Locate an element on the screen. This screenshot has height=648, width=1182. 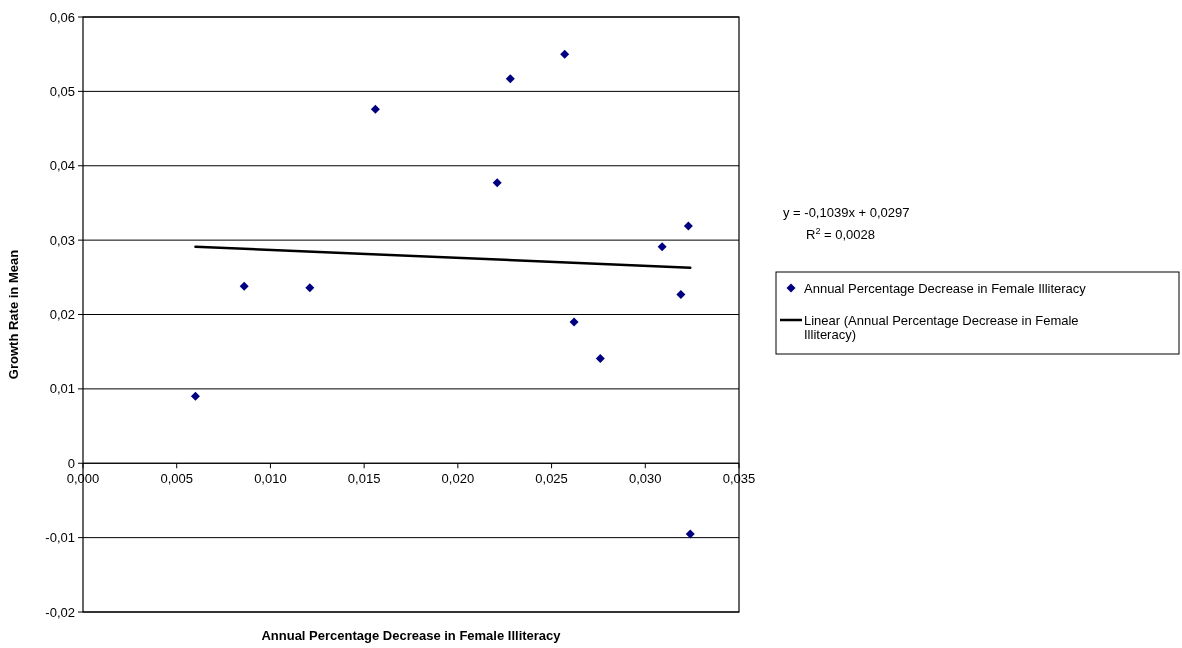
y-tick-label: -0,02 is located at coordinates (60, 612).